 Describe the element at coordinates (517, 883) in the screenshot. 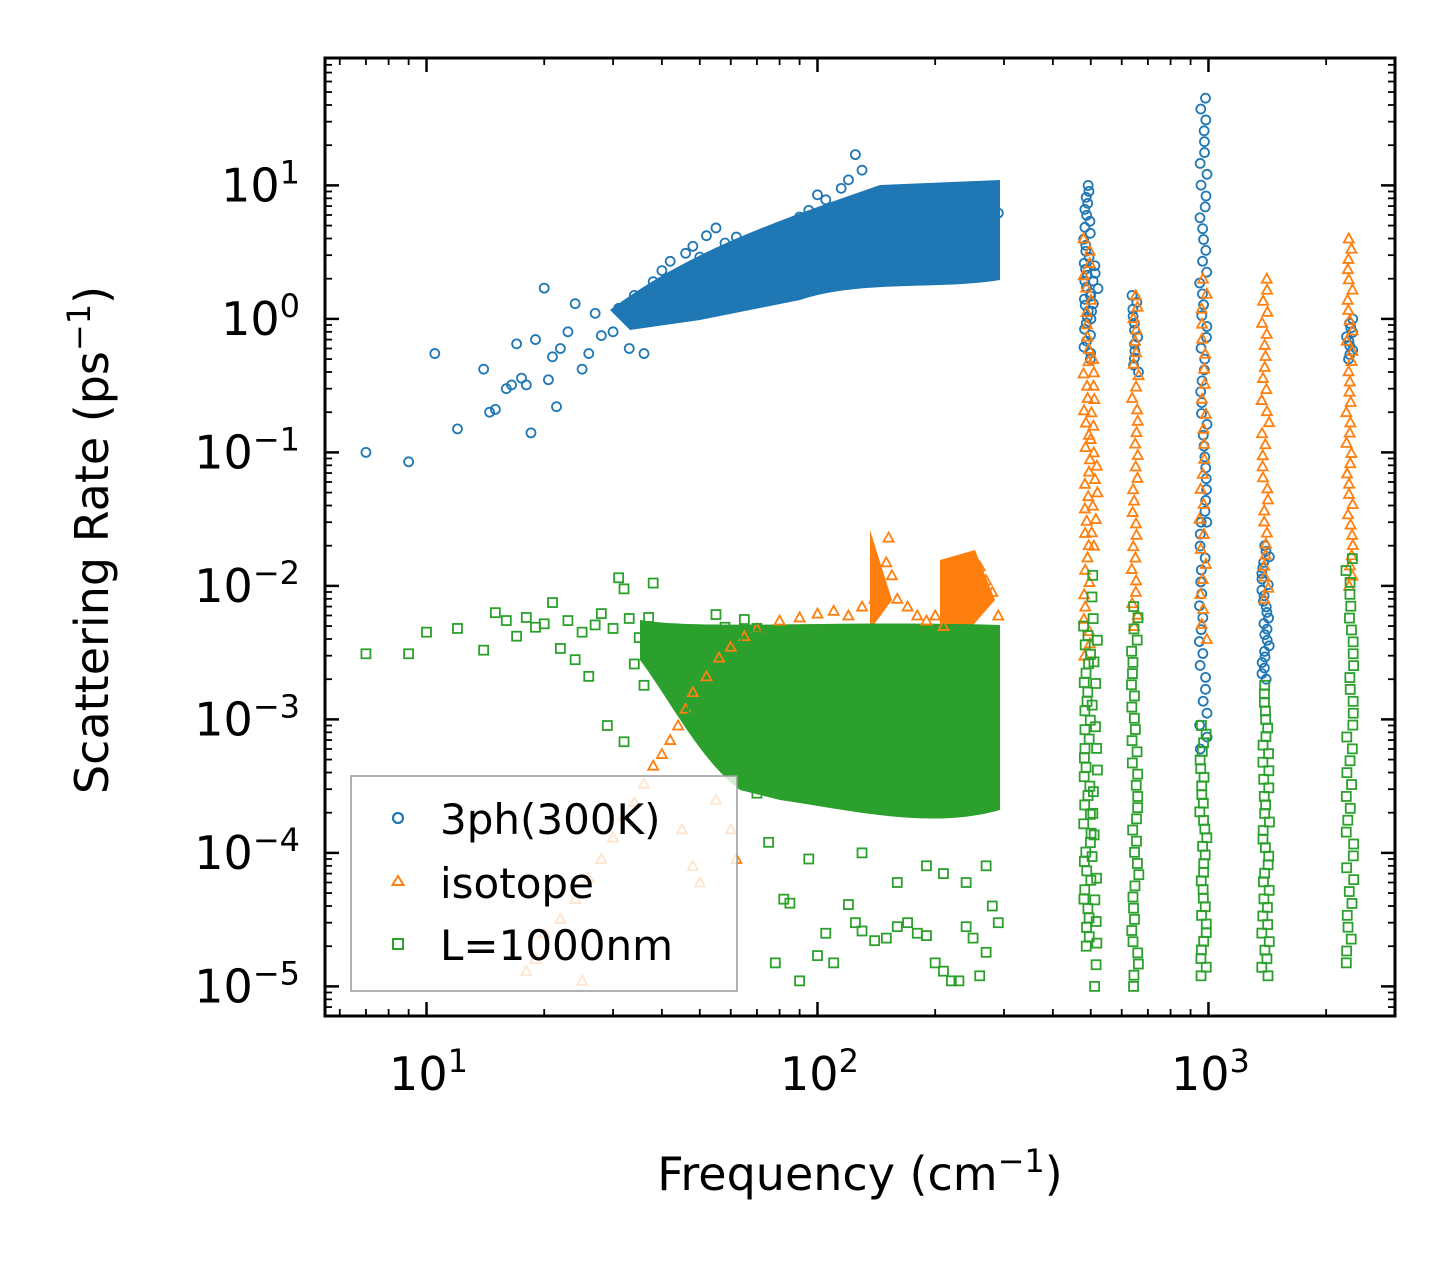

I see `legend-label-isotope: isotope` at that location.